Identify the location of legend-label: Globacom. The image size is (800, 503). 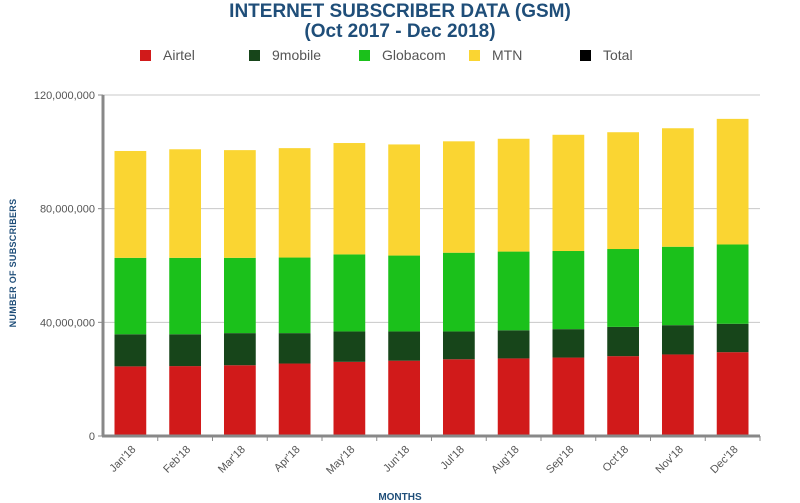
(414, 55).